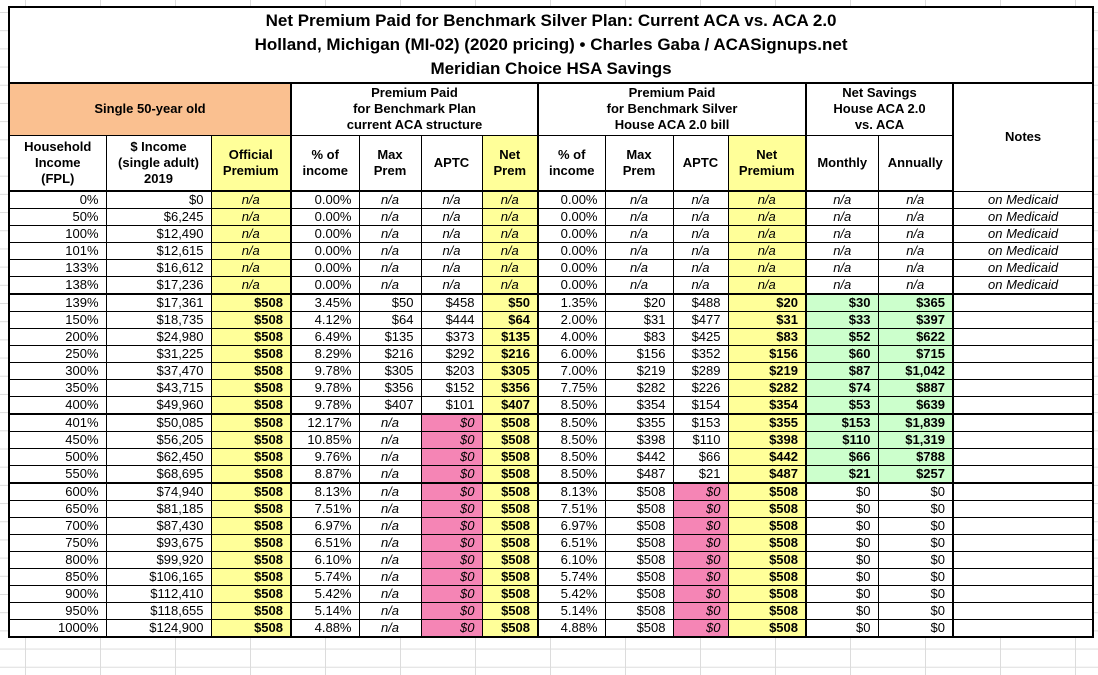  Describe the element at coordinates (57, 302) in the screenshot. I see `cell: 139%` at that location.